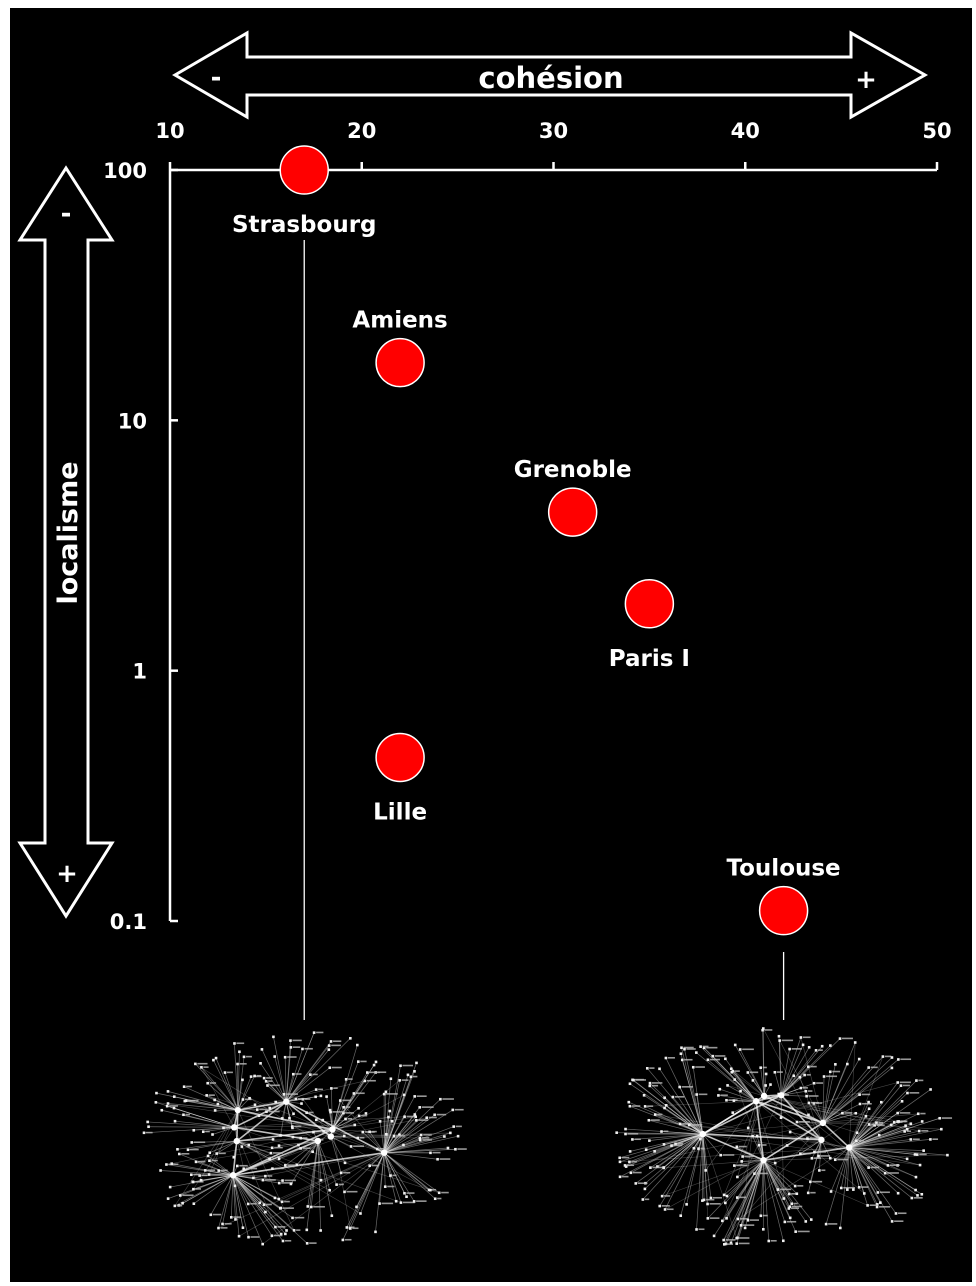 Image resolution: width=976 pixels, height=1286 pixels. What do you see at coordinates (68, 532) in the screenshot?
I see `y-axis-title: localisme` at bounding box center [68, 532].